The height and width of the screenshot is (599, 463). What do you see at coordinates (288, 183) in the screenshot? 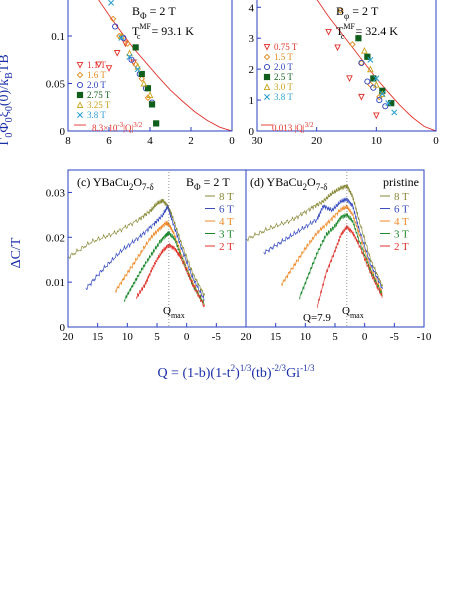
I see `panel-d-title: (d) YBaCu2O7-δ` at bounding box center [288, 183].